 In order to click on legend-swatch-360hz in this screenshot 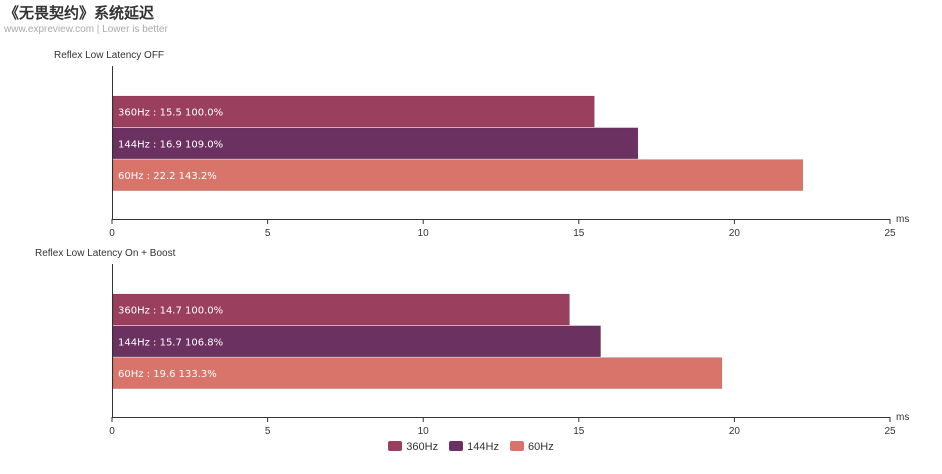, I will do `click(395, 446)`.